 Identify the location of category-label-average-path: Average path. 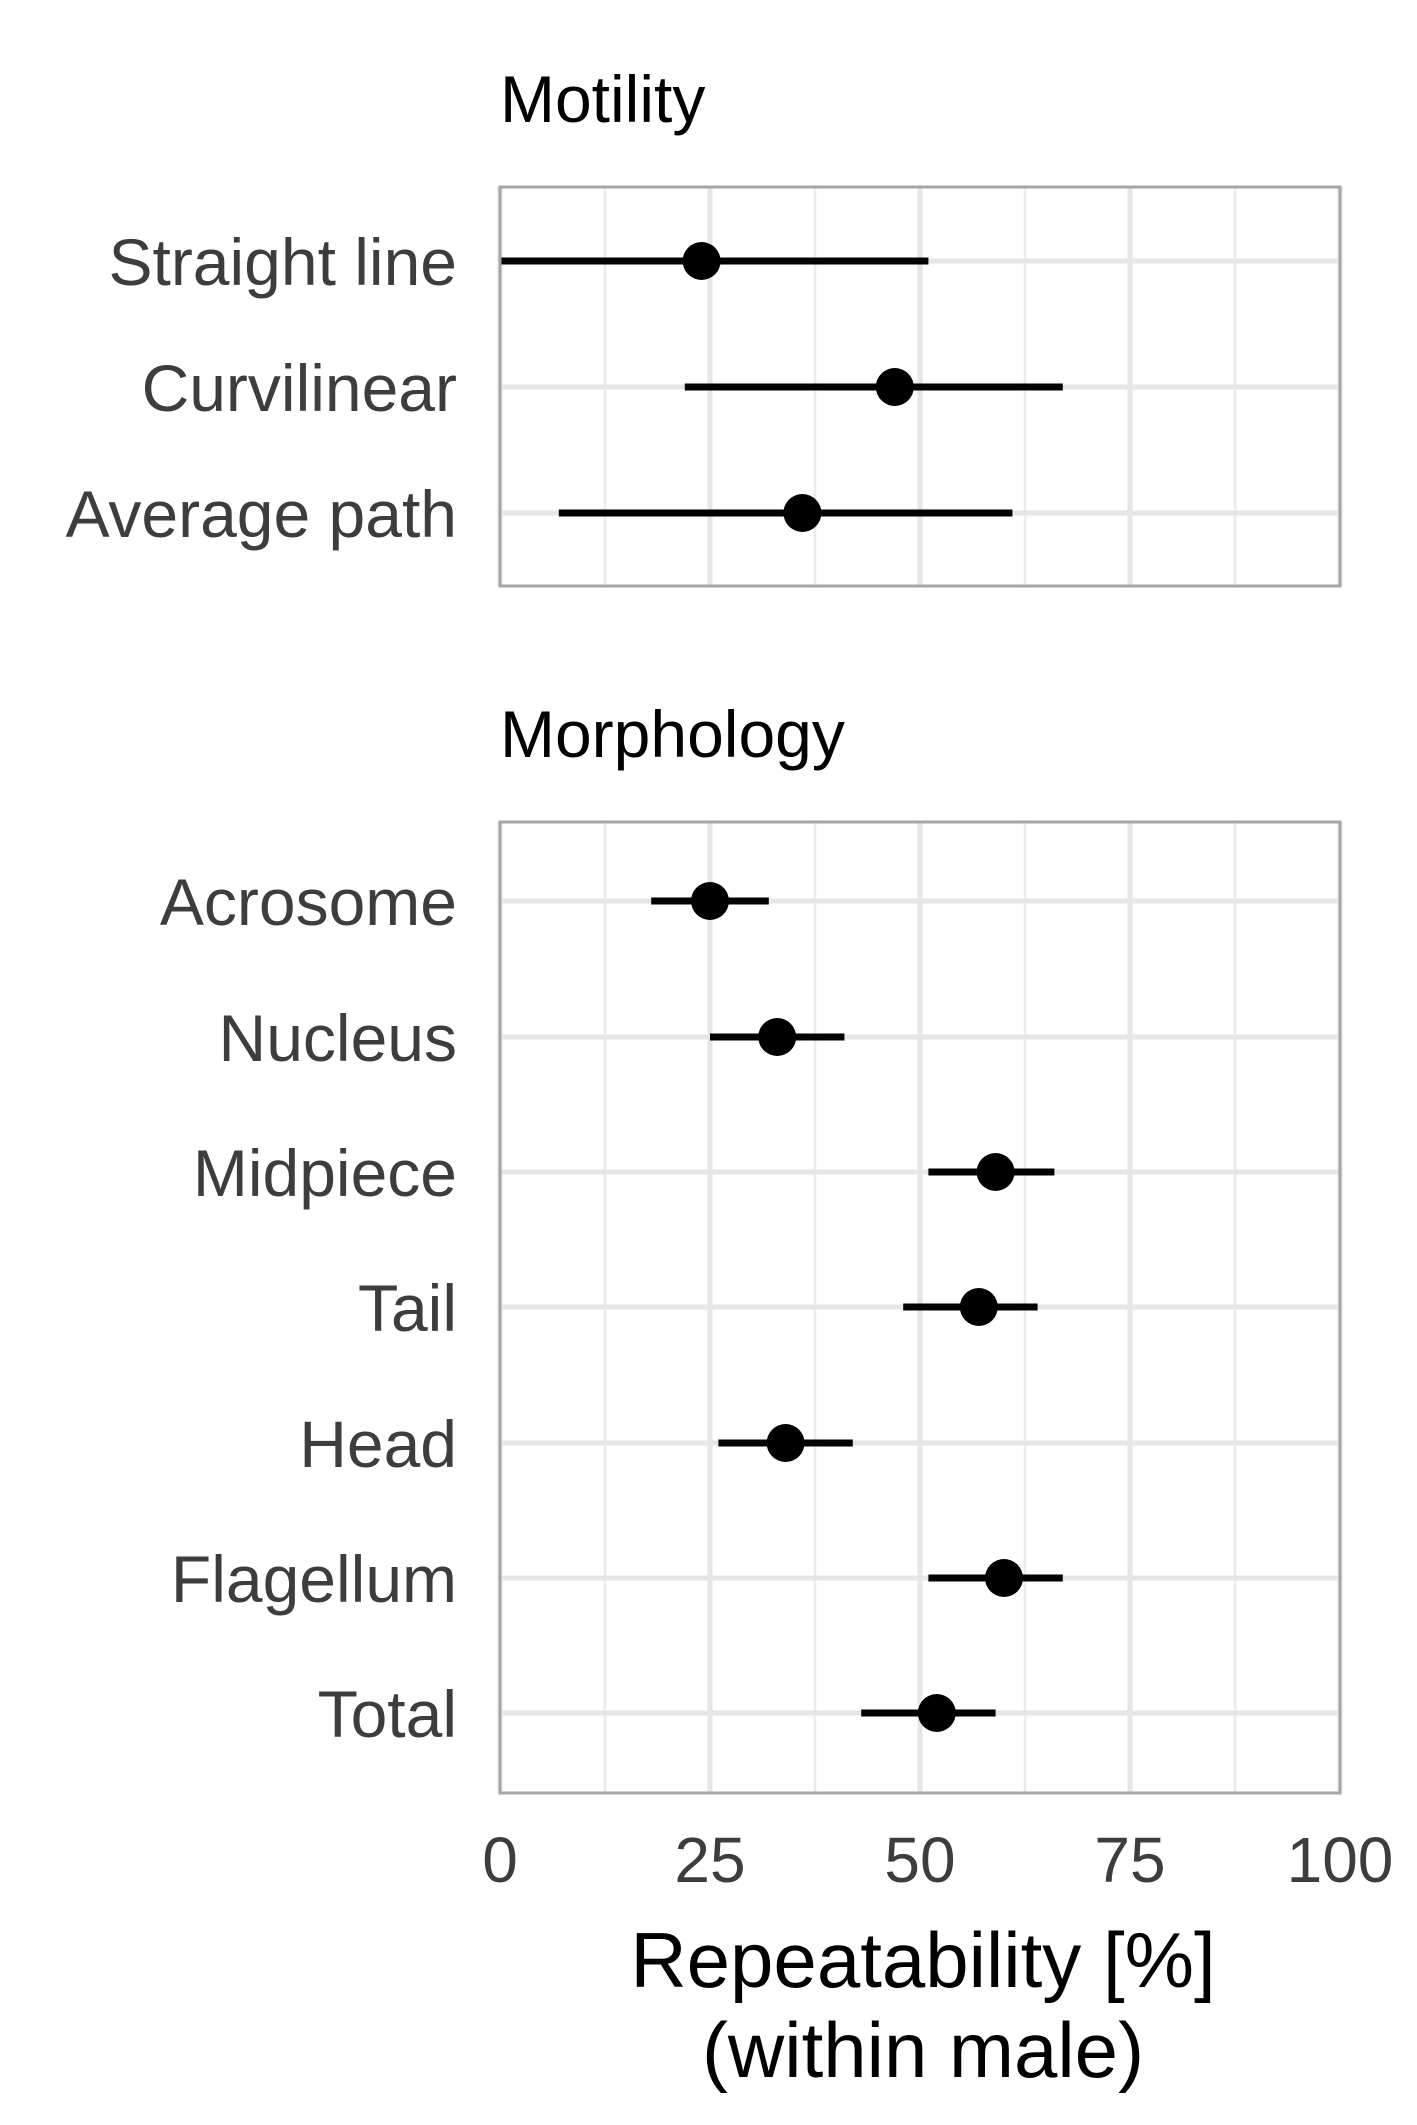
(261, 514).